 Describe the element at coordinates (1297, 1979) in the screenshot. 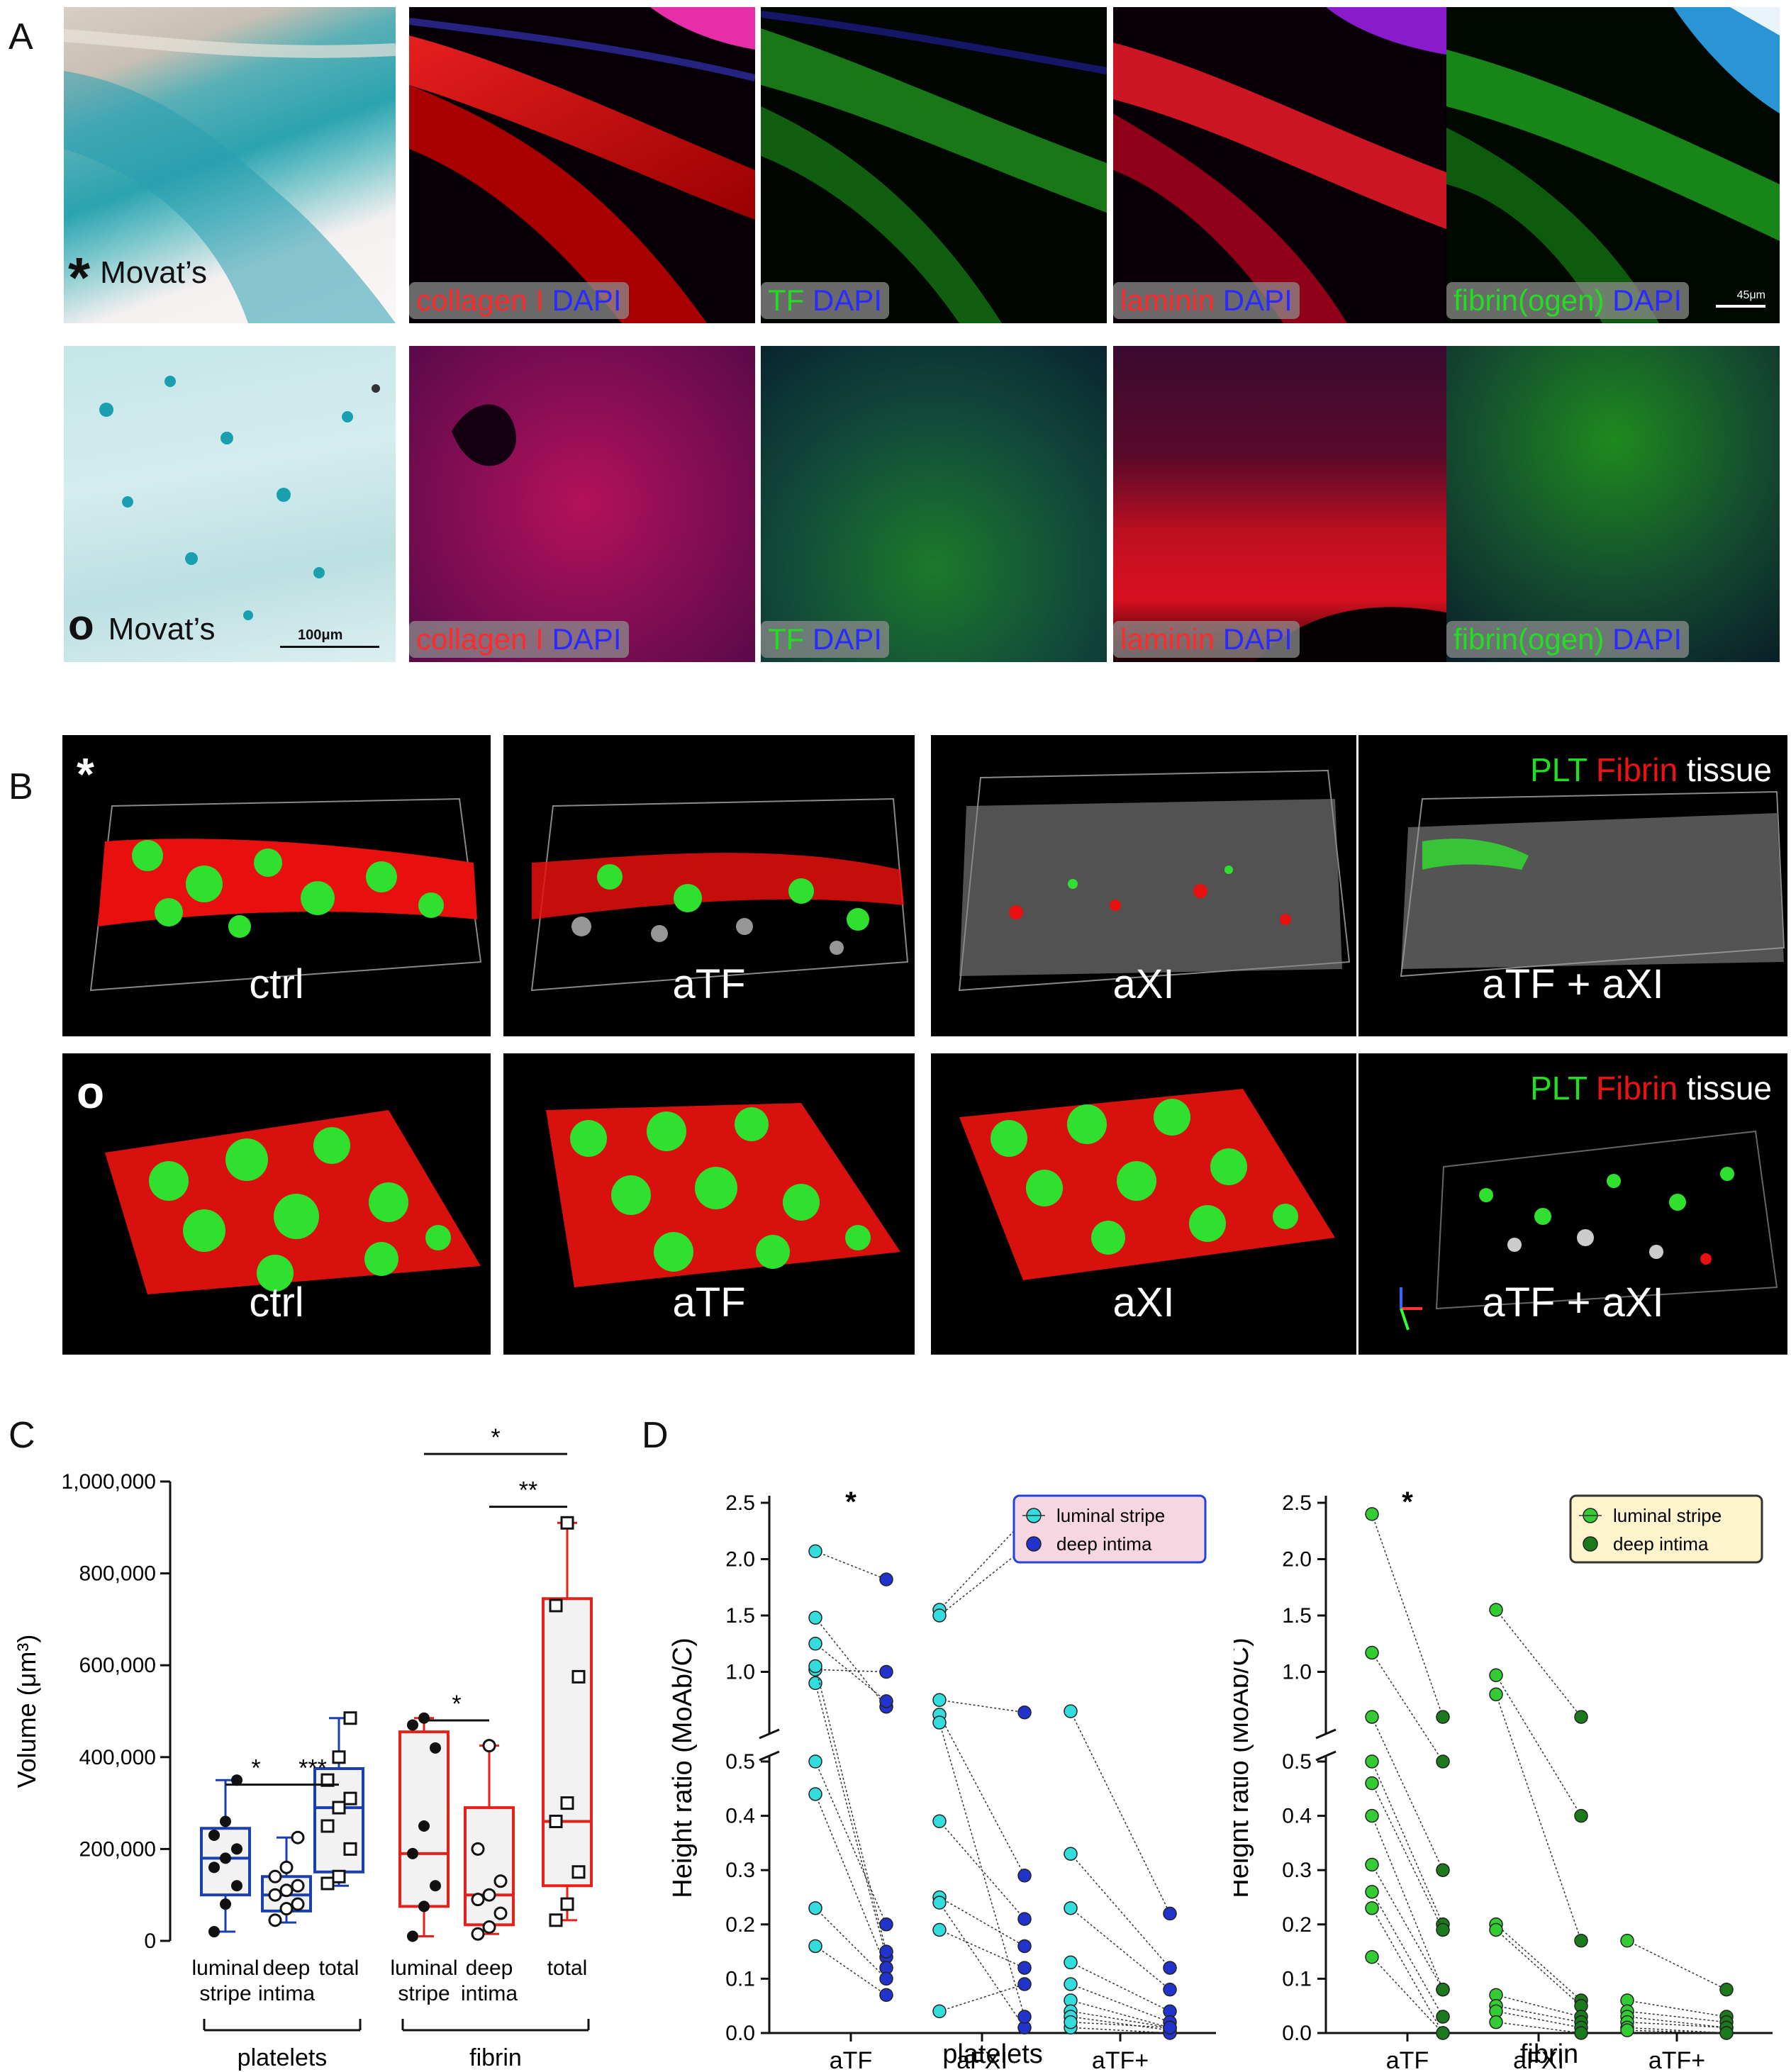

I see `y-tick-label: 0.1` at that location.